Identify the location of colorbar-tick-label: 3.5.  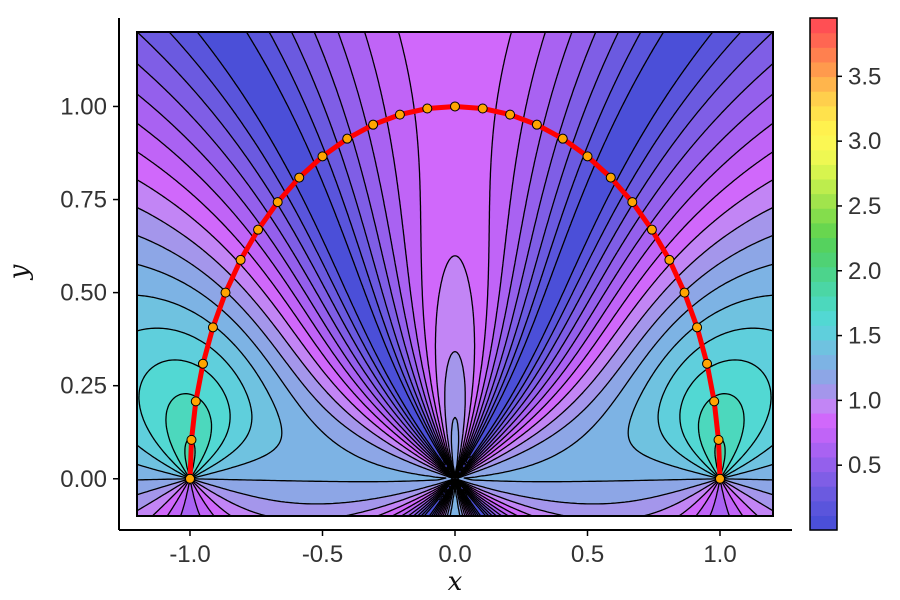
(864, 76).